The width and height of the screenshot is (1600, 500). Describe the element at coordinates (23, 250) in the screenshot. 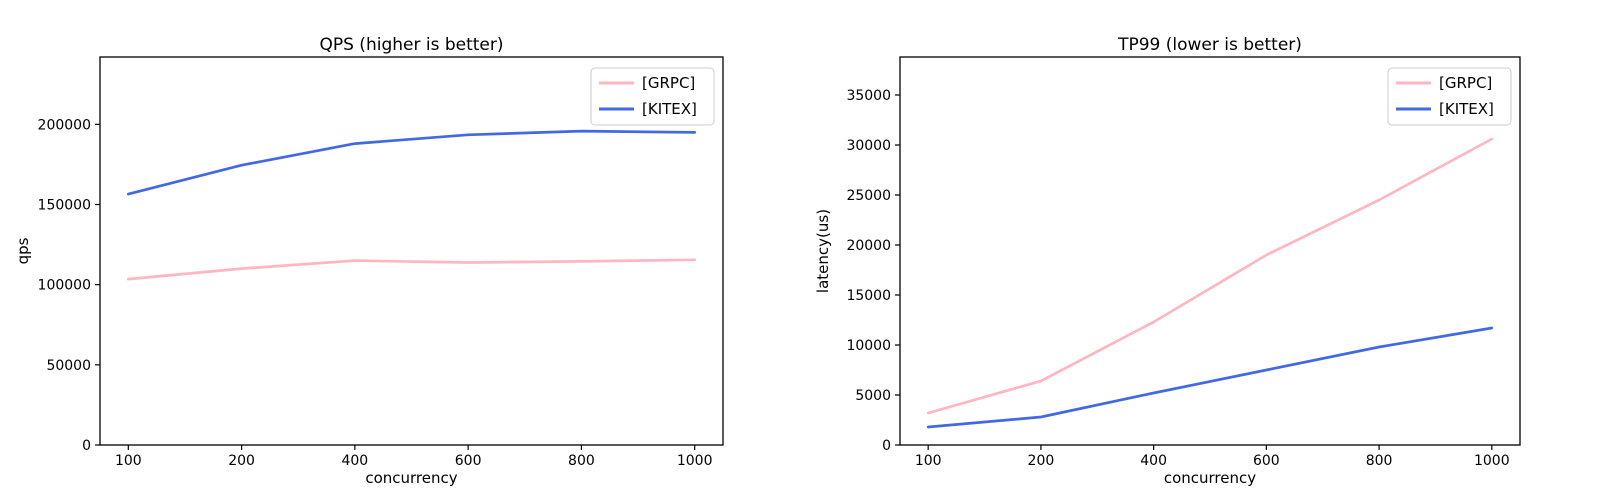

I see `y-axis-label: qps` at that location.